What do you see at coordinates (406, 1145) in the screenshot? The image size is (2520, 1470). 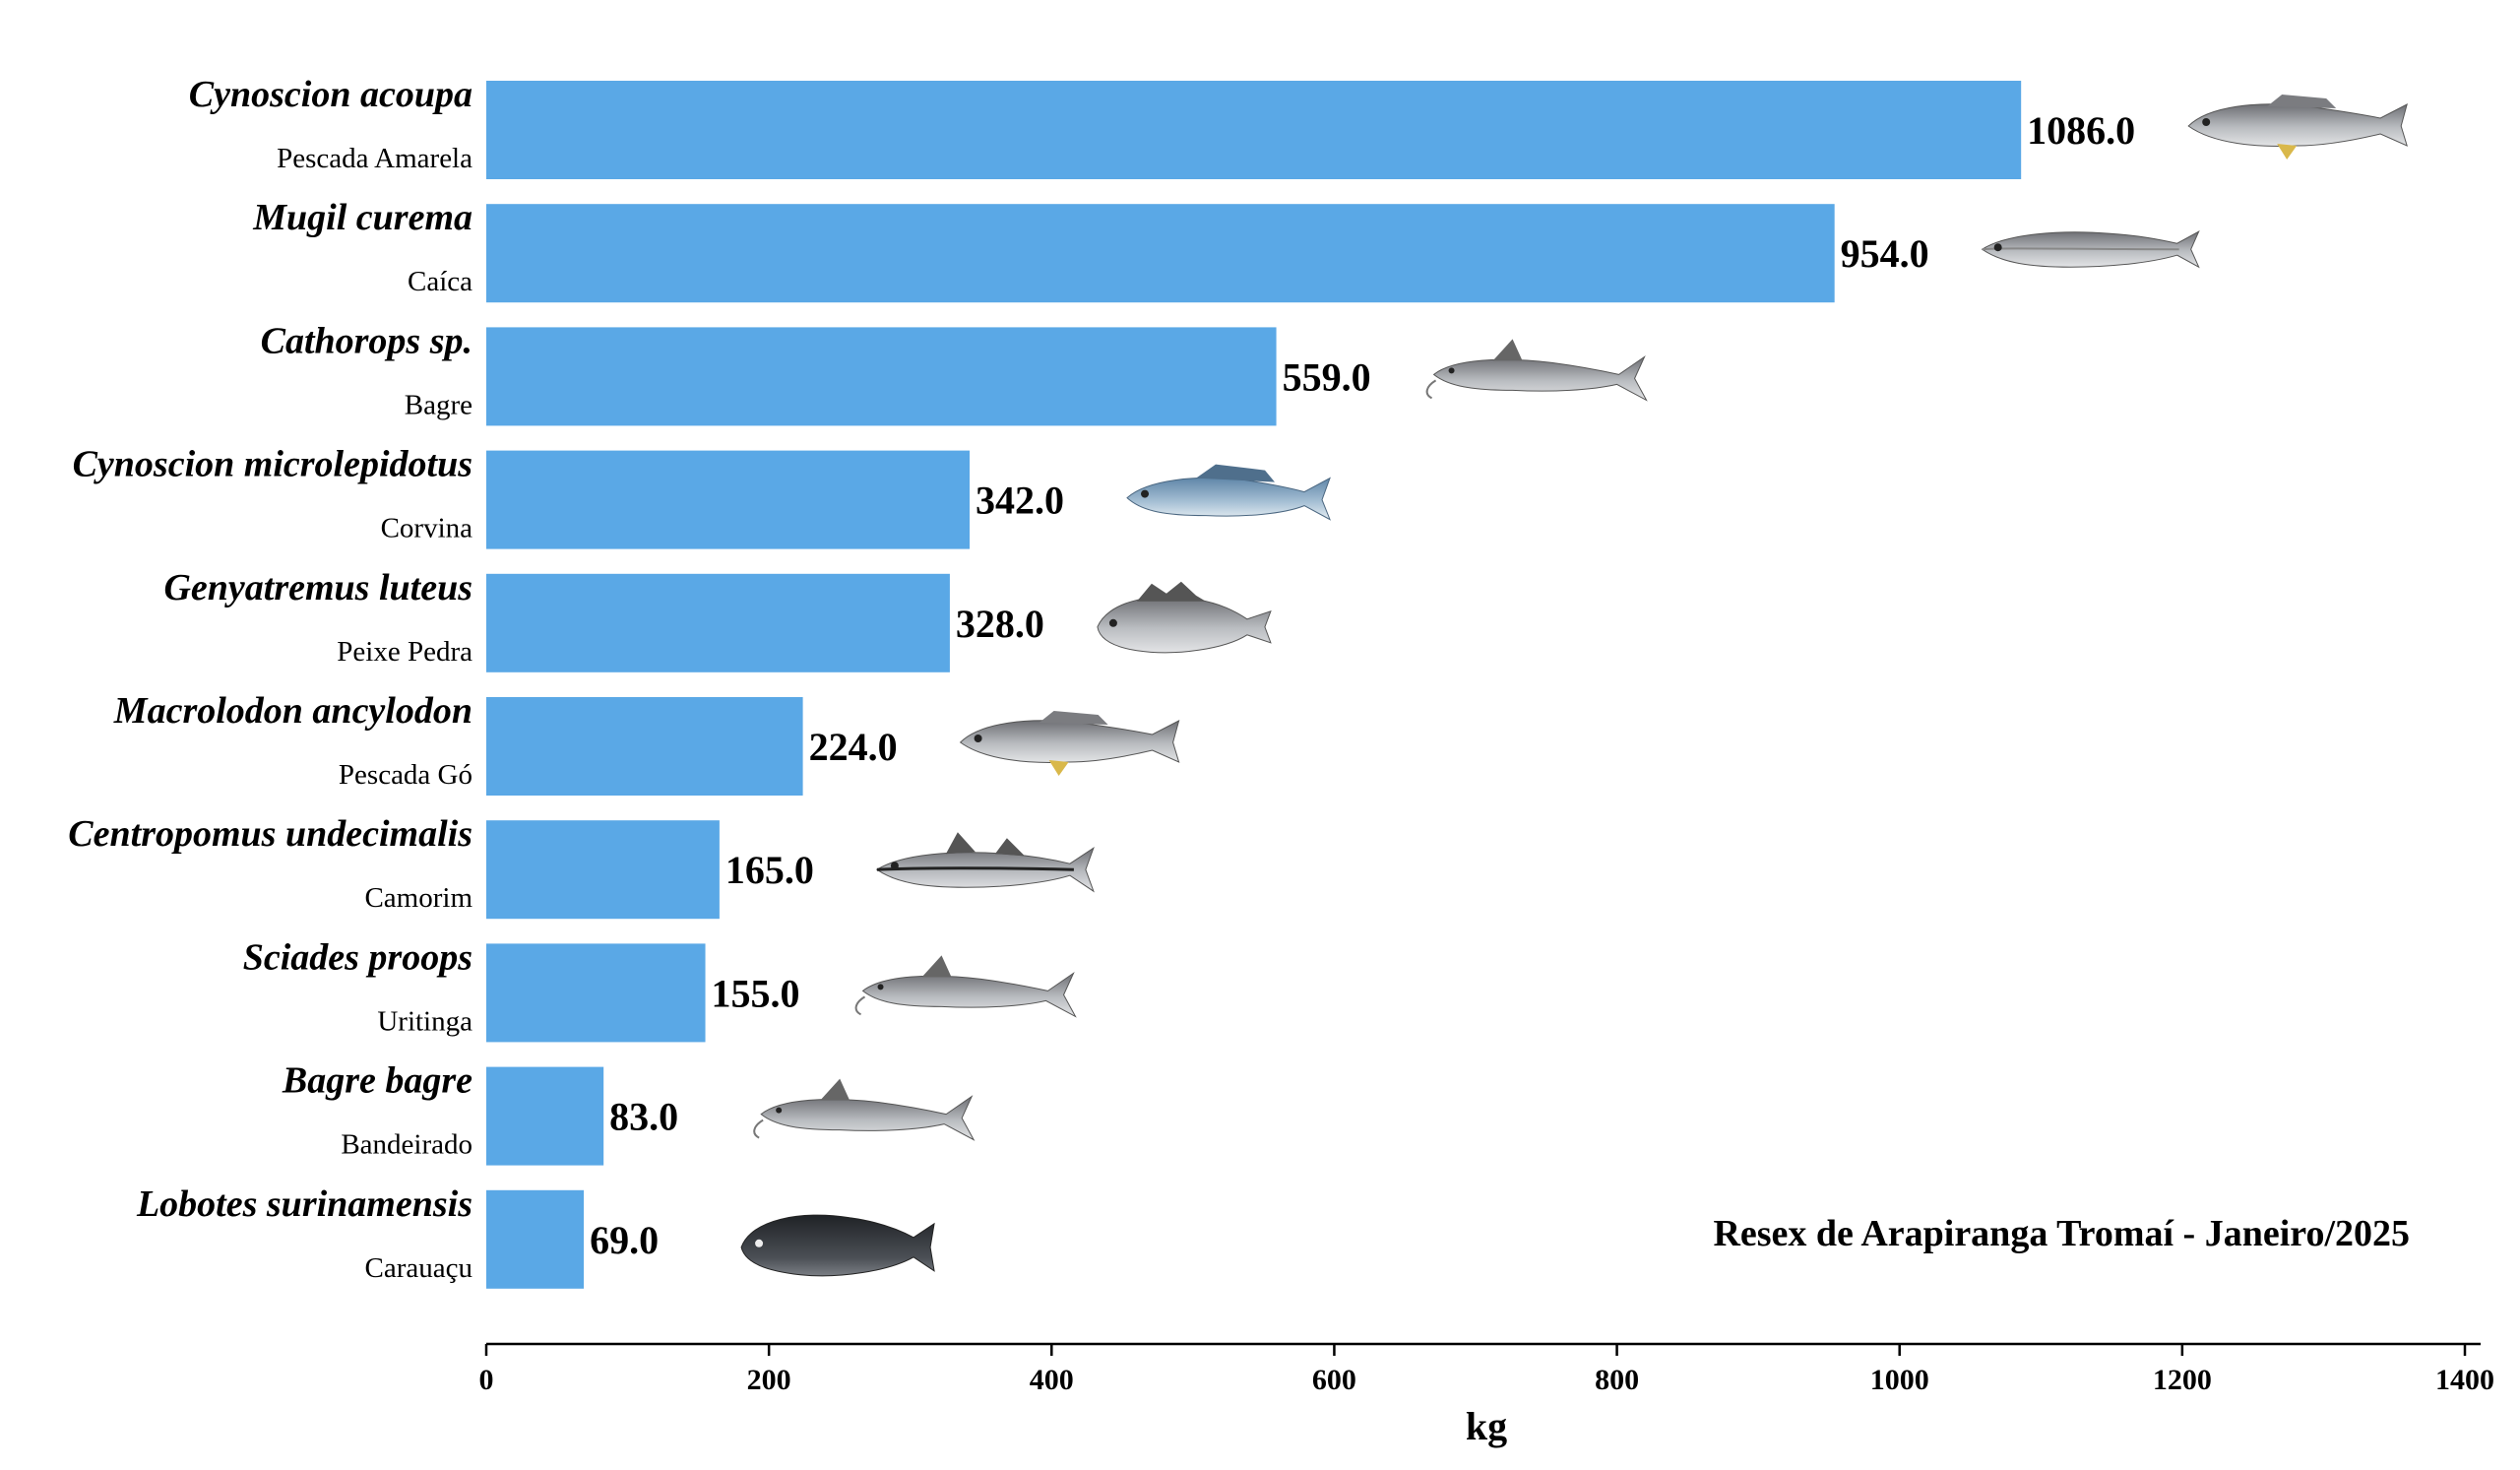 I see `category-common-name: Bandeirado` at bounding box center [406, 1145].